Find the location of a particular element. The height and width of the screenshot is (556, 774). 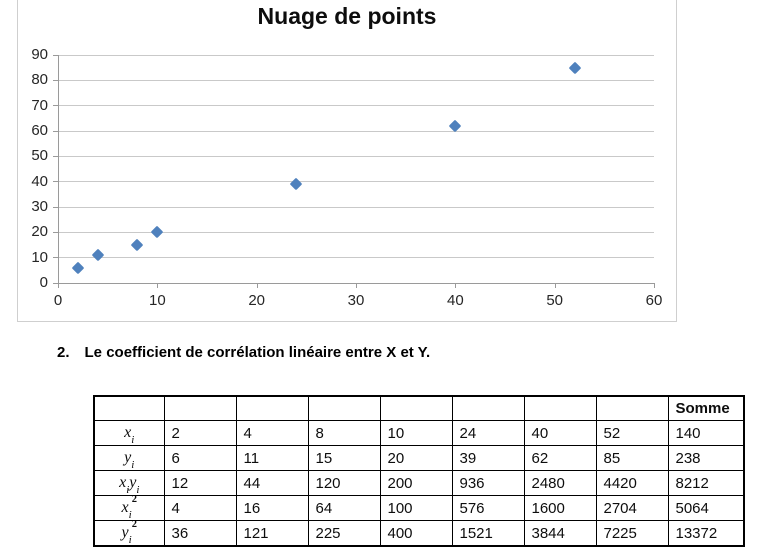

value-cell: 8212 is located at coordinates (706, 483).